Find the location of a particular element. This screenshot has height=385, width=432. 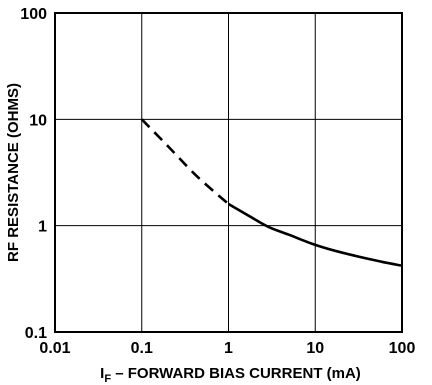

y-tick-label: 100 is located at coordinates (33, 14).